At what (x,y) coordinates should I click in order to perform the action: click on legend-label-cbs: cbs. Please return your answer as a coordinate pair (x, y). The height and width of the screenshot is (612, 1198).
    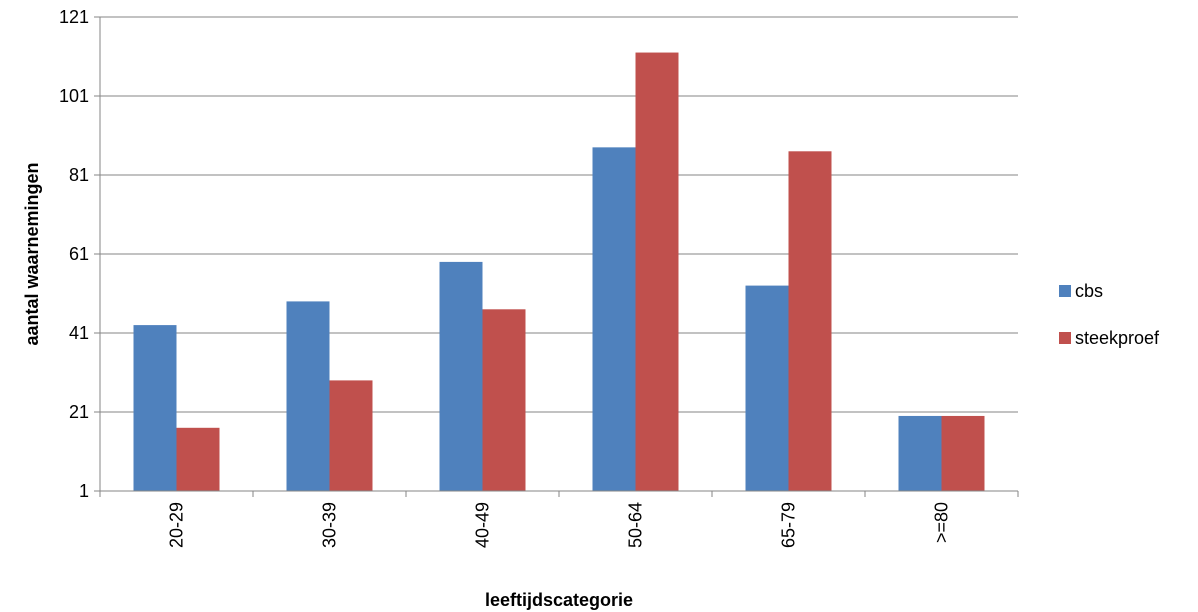
    Looking at the image, I should click on (1089, 291).